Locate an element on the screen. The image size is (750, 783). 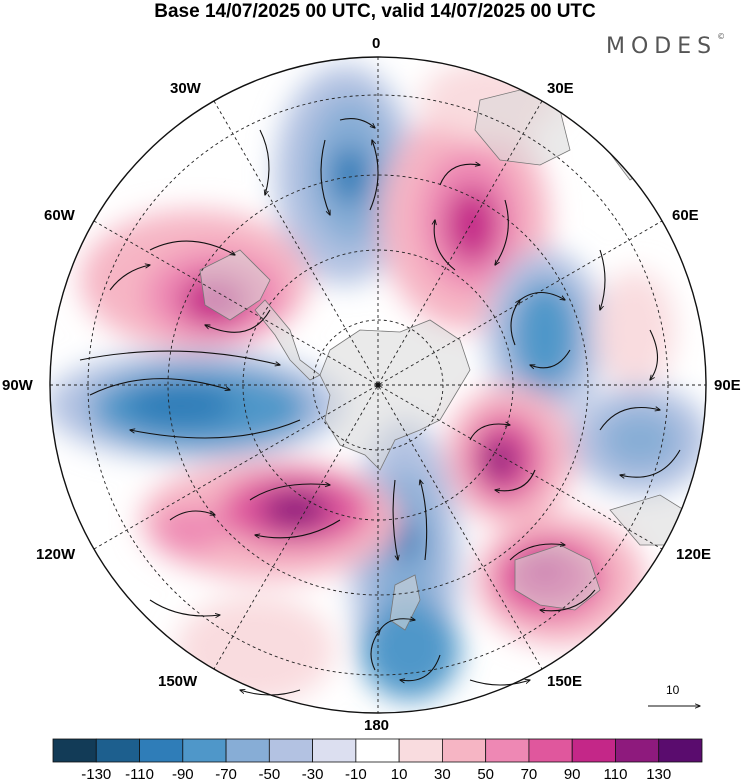
lon-label-90e: 90E is located at coordinates (727, 385).